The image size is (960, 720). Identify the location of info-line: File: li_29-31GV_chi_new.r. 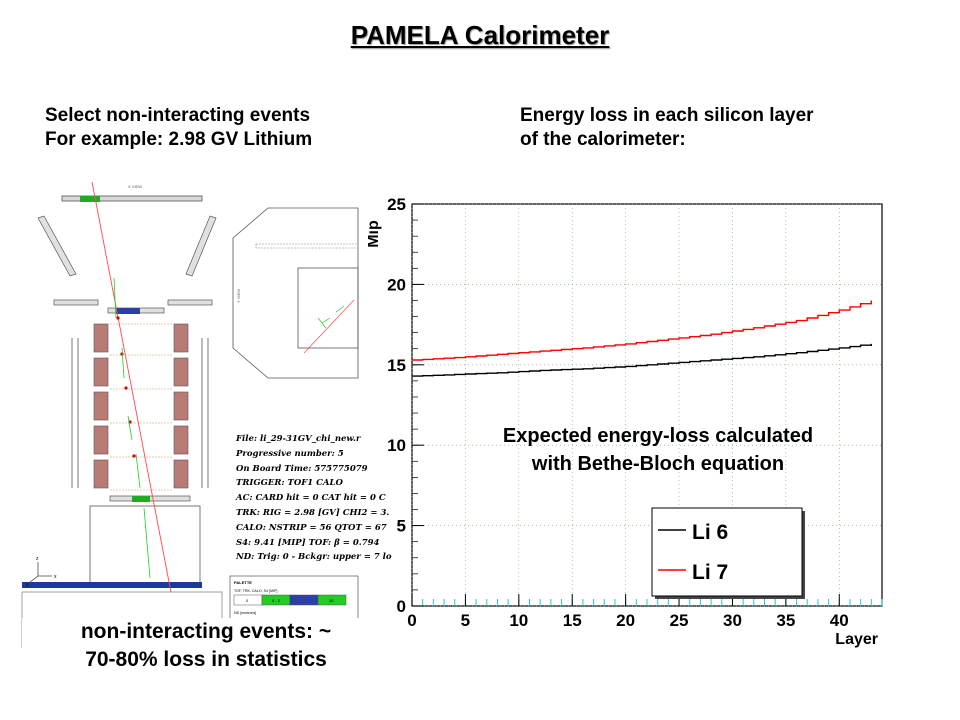
(298, 439).